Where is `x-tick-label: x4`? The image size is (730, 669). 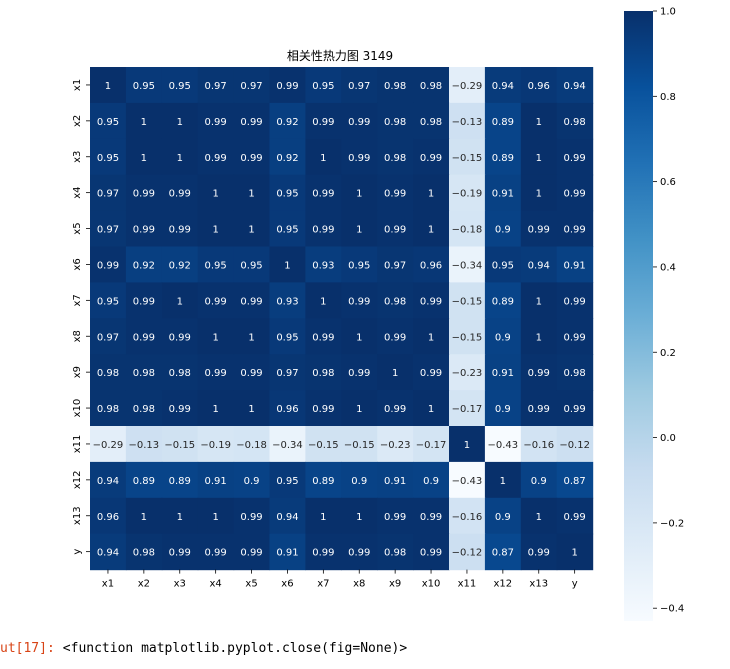
x-tick-label: x4 is located at coordinates (216, 584).